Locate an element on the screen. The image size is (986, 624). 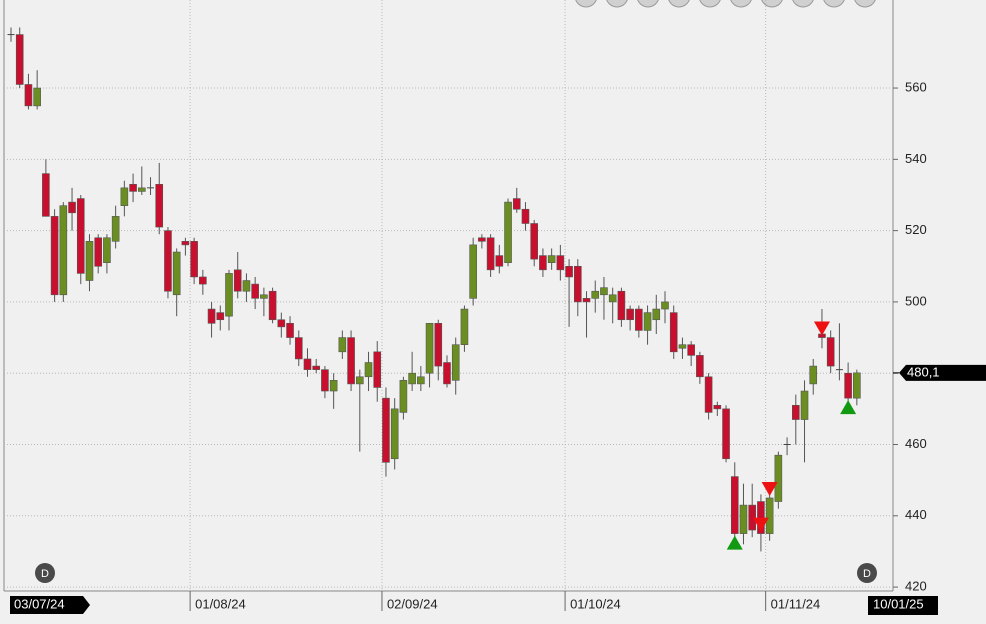
last-price-tag is located at coordinates (942, 372).